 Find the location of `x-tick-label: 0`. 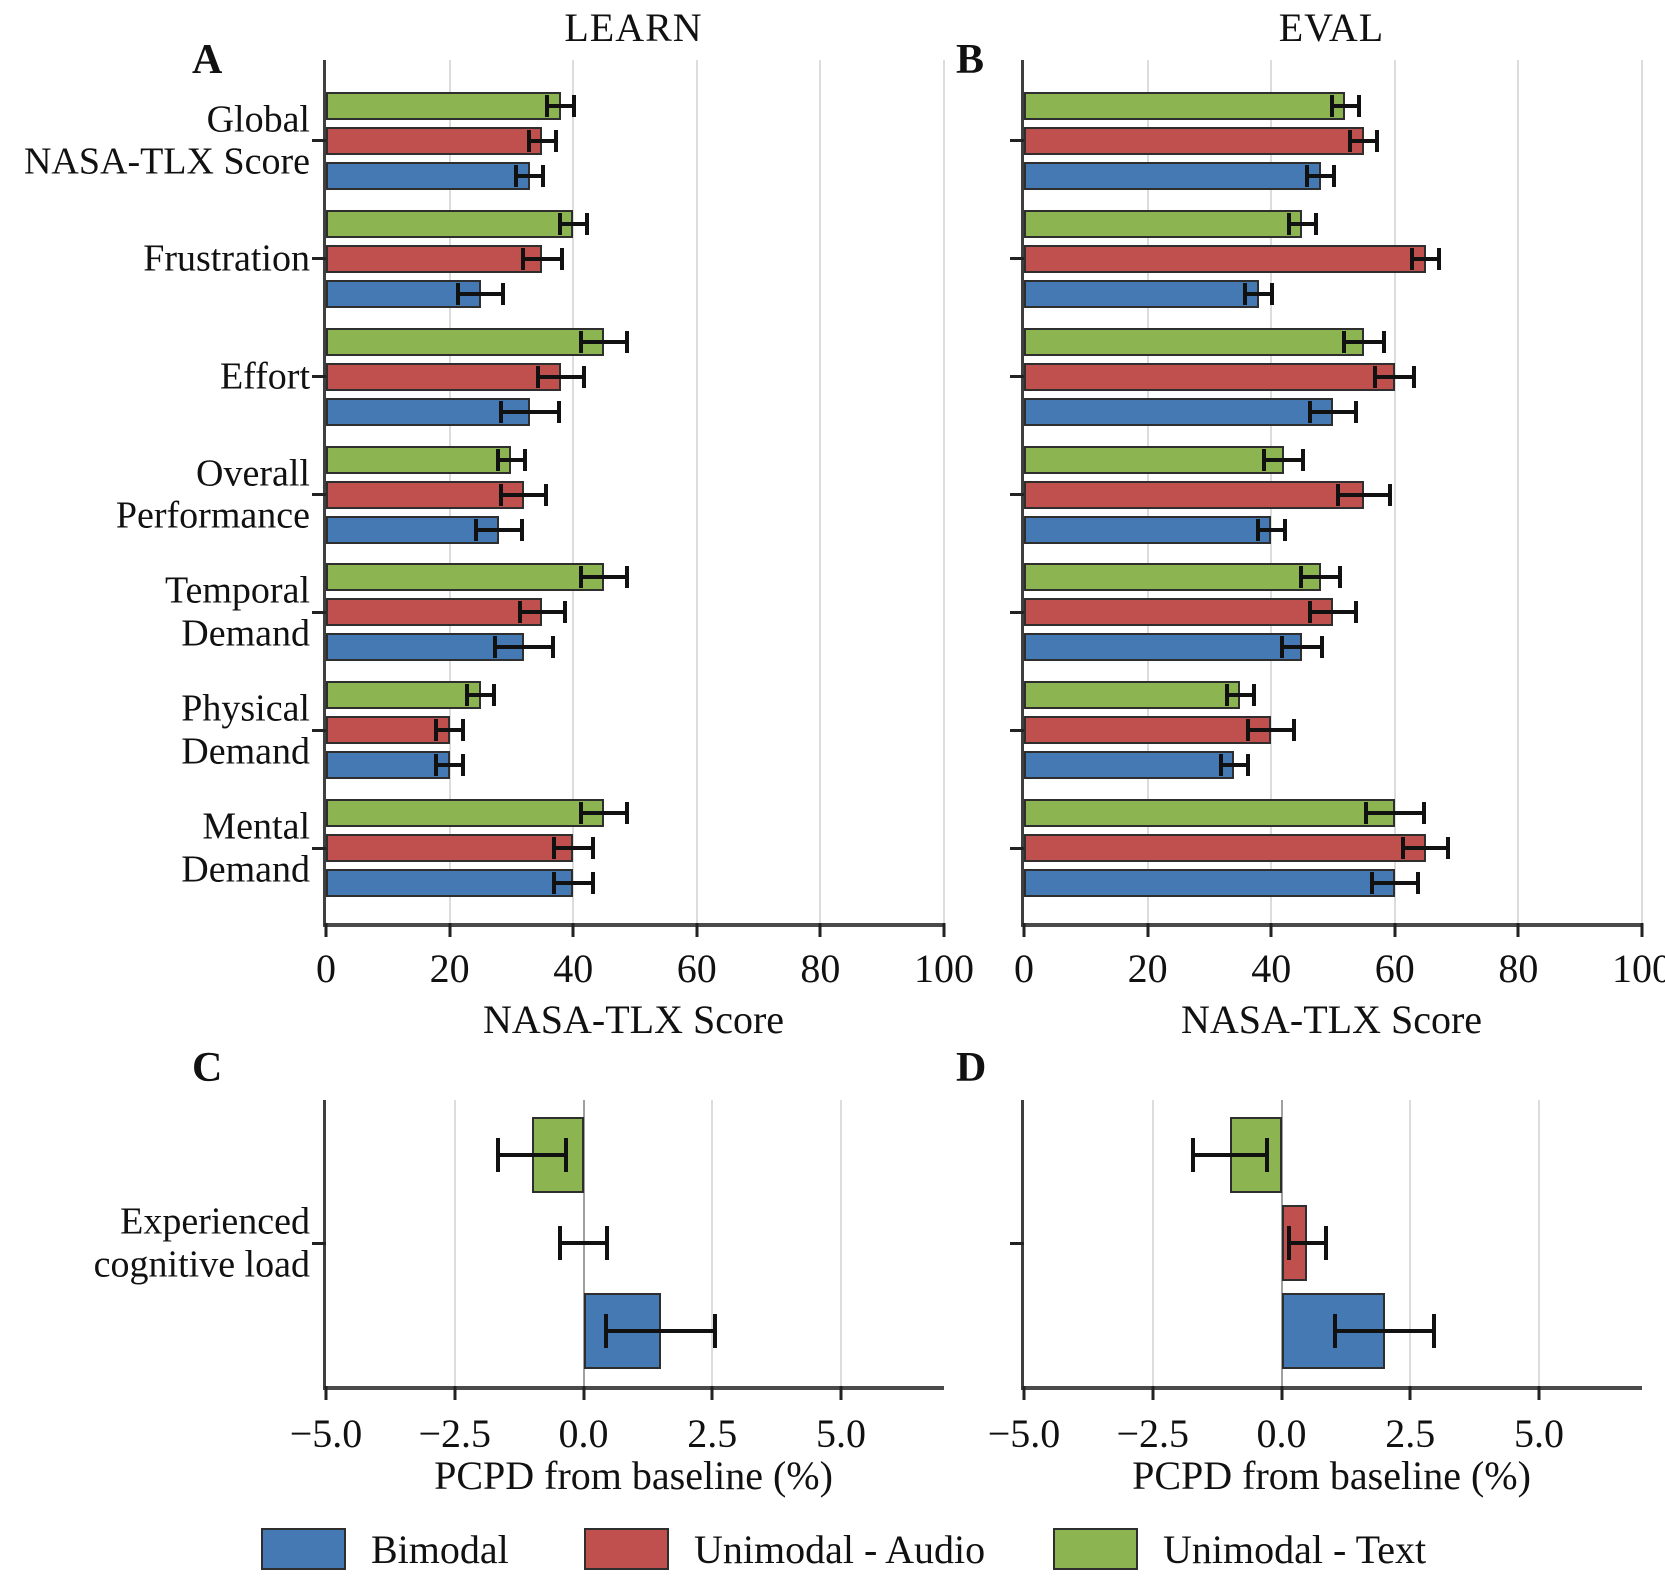

x-tick-label: 0 is located at coordinates (326, 968).